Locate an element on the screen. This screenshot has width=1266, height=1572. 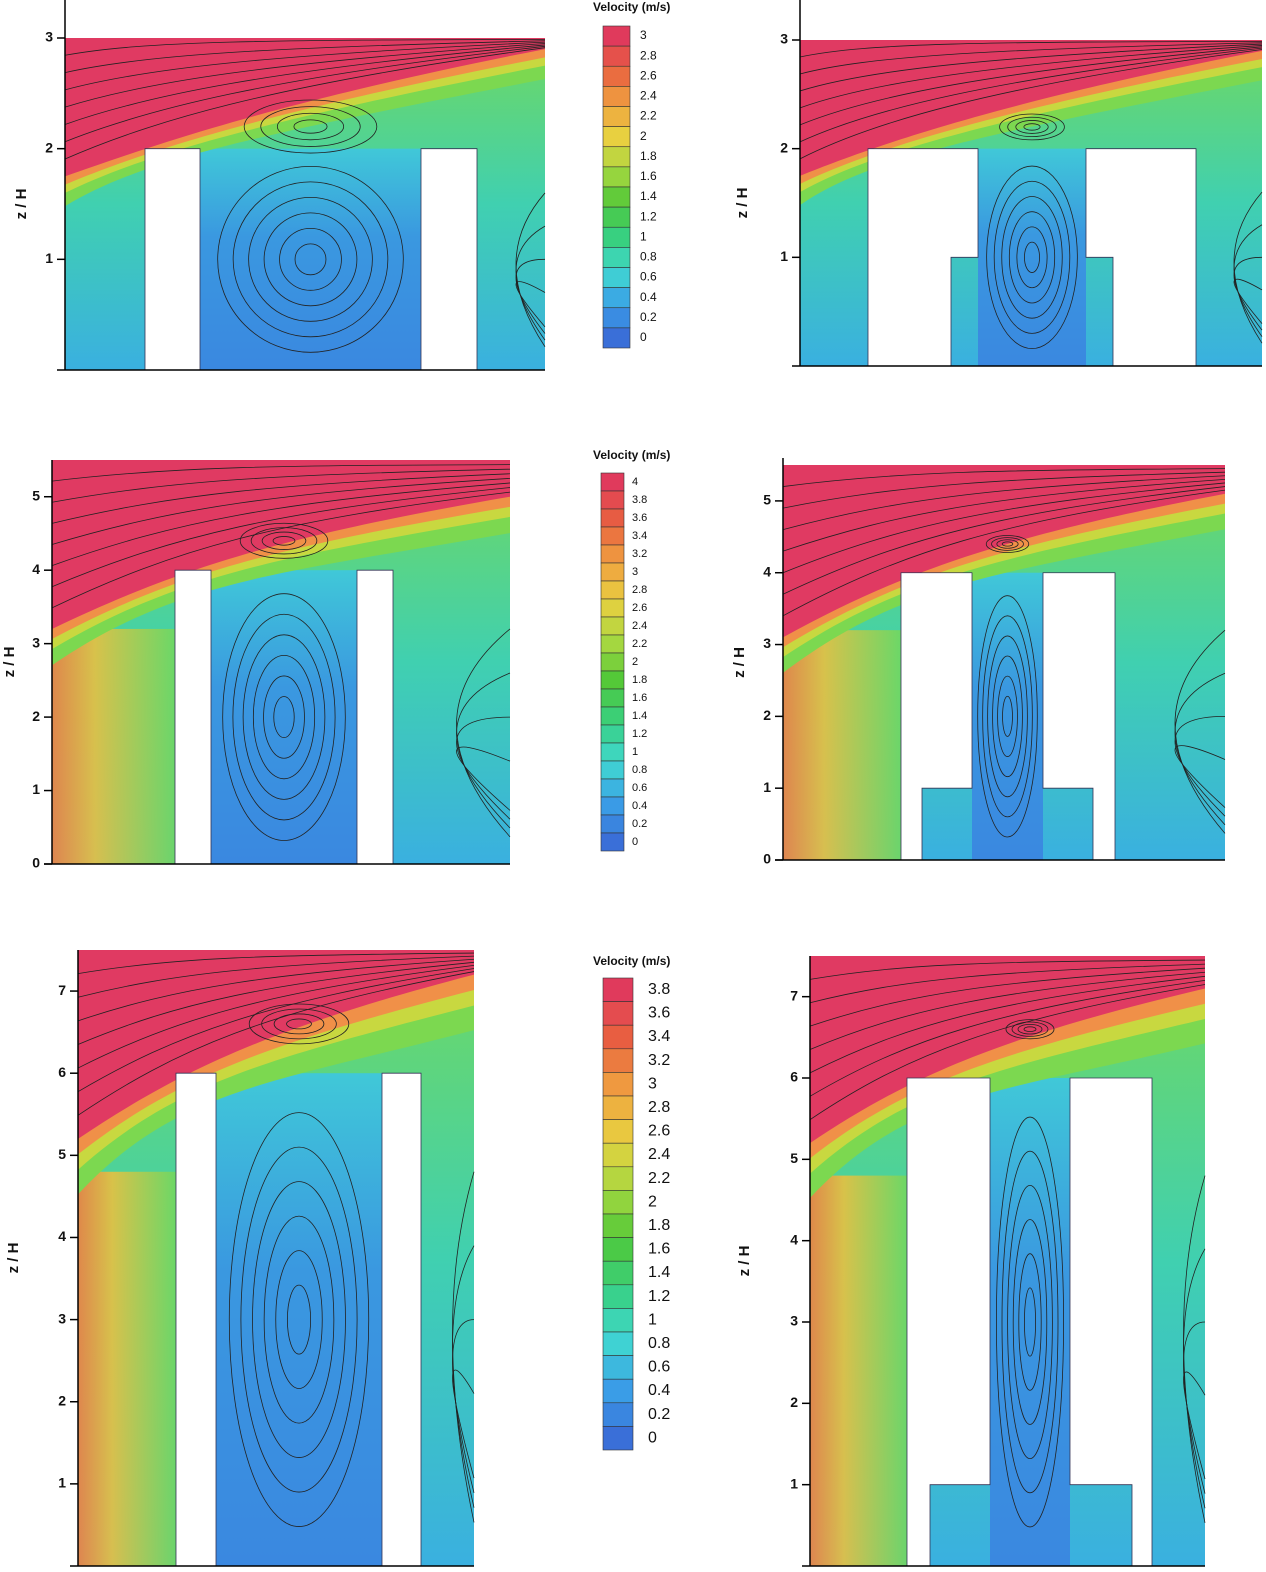
y-tick-label: 6 is located at coordinates (794, 1077).